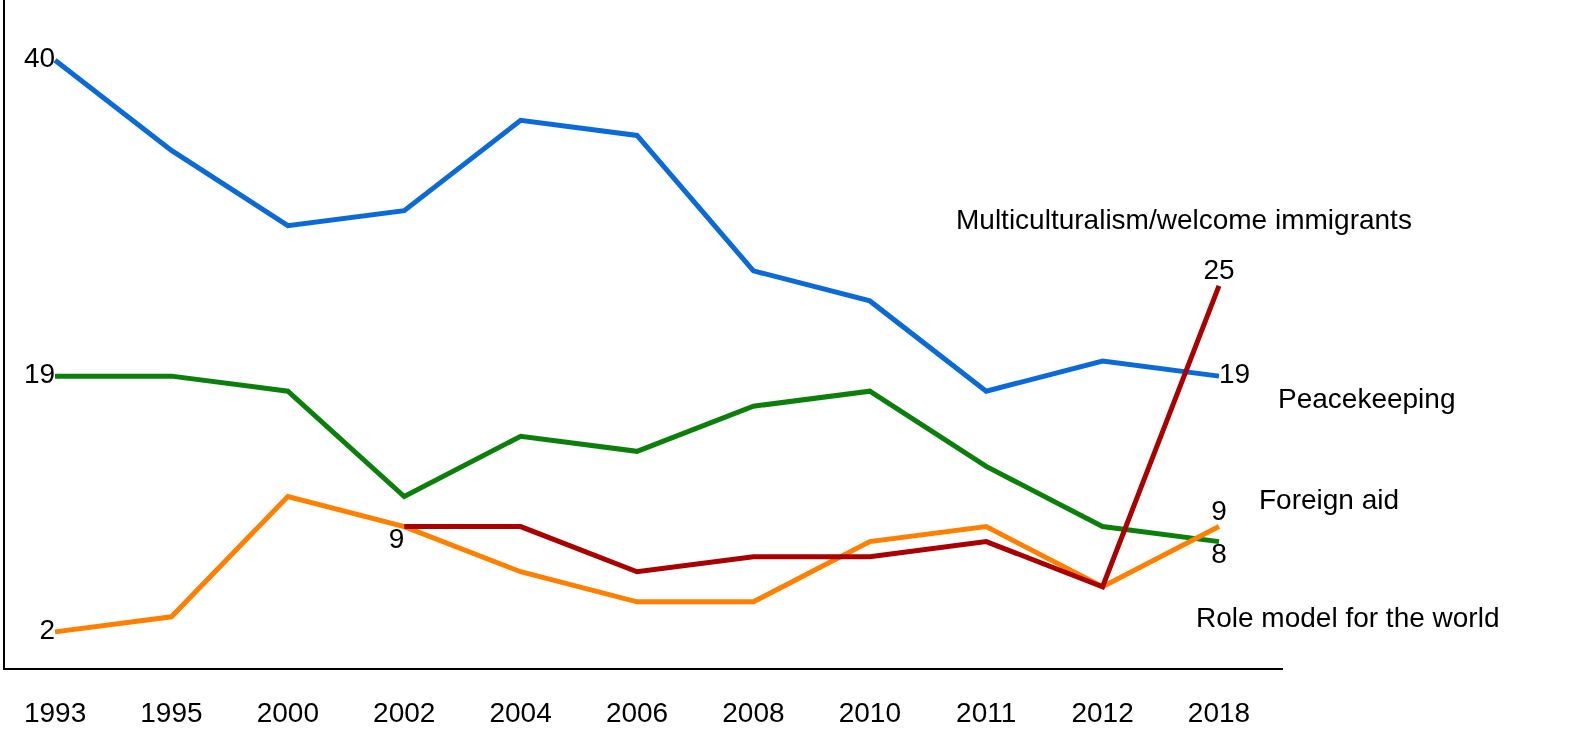  What do you see at coordinates (55, 712) in the screenshot?
I see `x-tick-label: 1993` at bounding box center [55, 712].